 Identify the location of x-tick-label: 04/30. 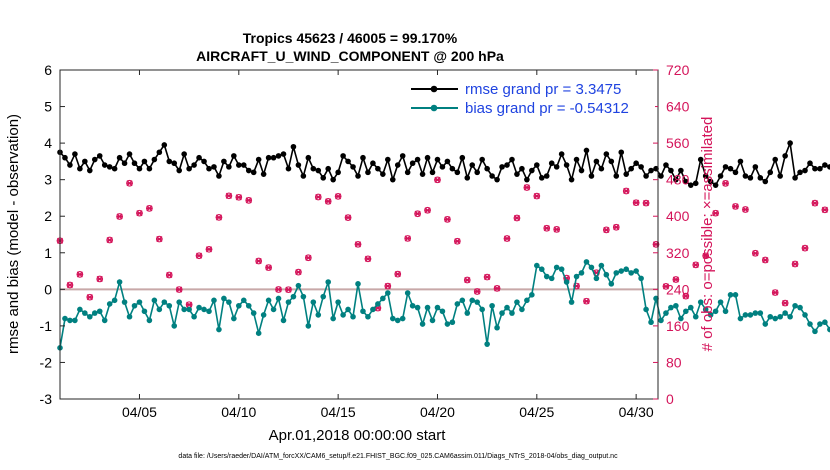
(636, 412).